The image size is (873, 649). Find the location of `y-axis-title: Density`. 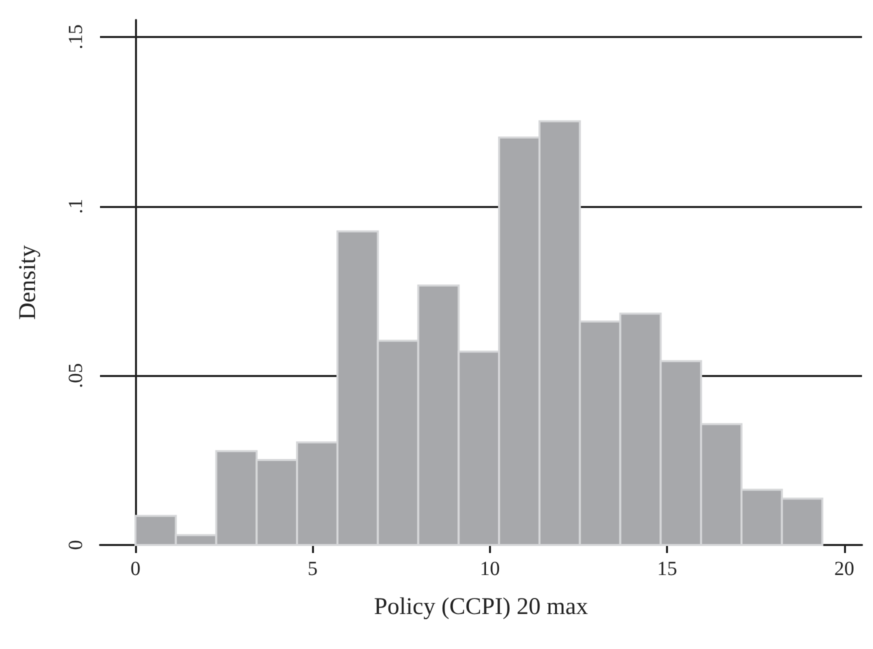

y-axis-title: Density is located at coordinates (28, 282).